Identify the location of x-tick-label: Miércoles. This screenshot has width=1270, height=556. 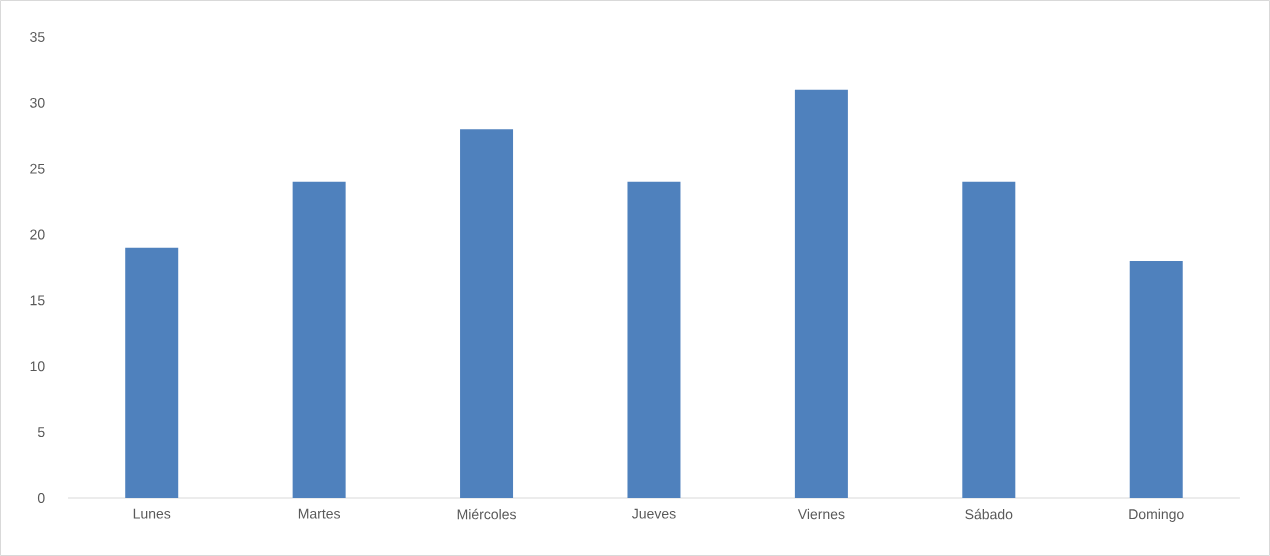
(486, 514).